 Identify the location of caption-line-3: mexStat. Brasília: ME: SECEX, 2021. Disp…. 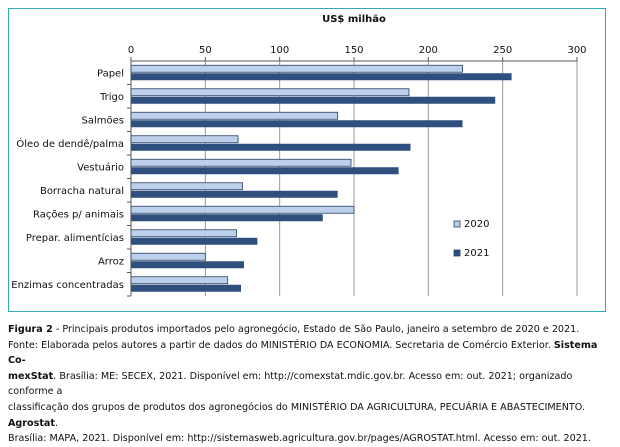
(310, 384).